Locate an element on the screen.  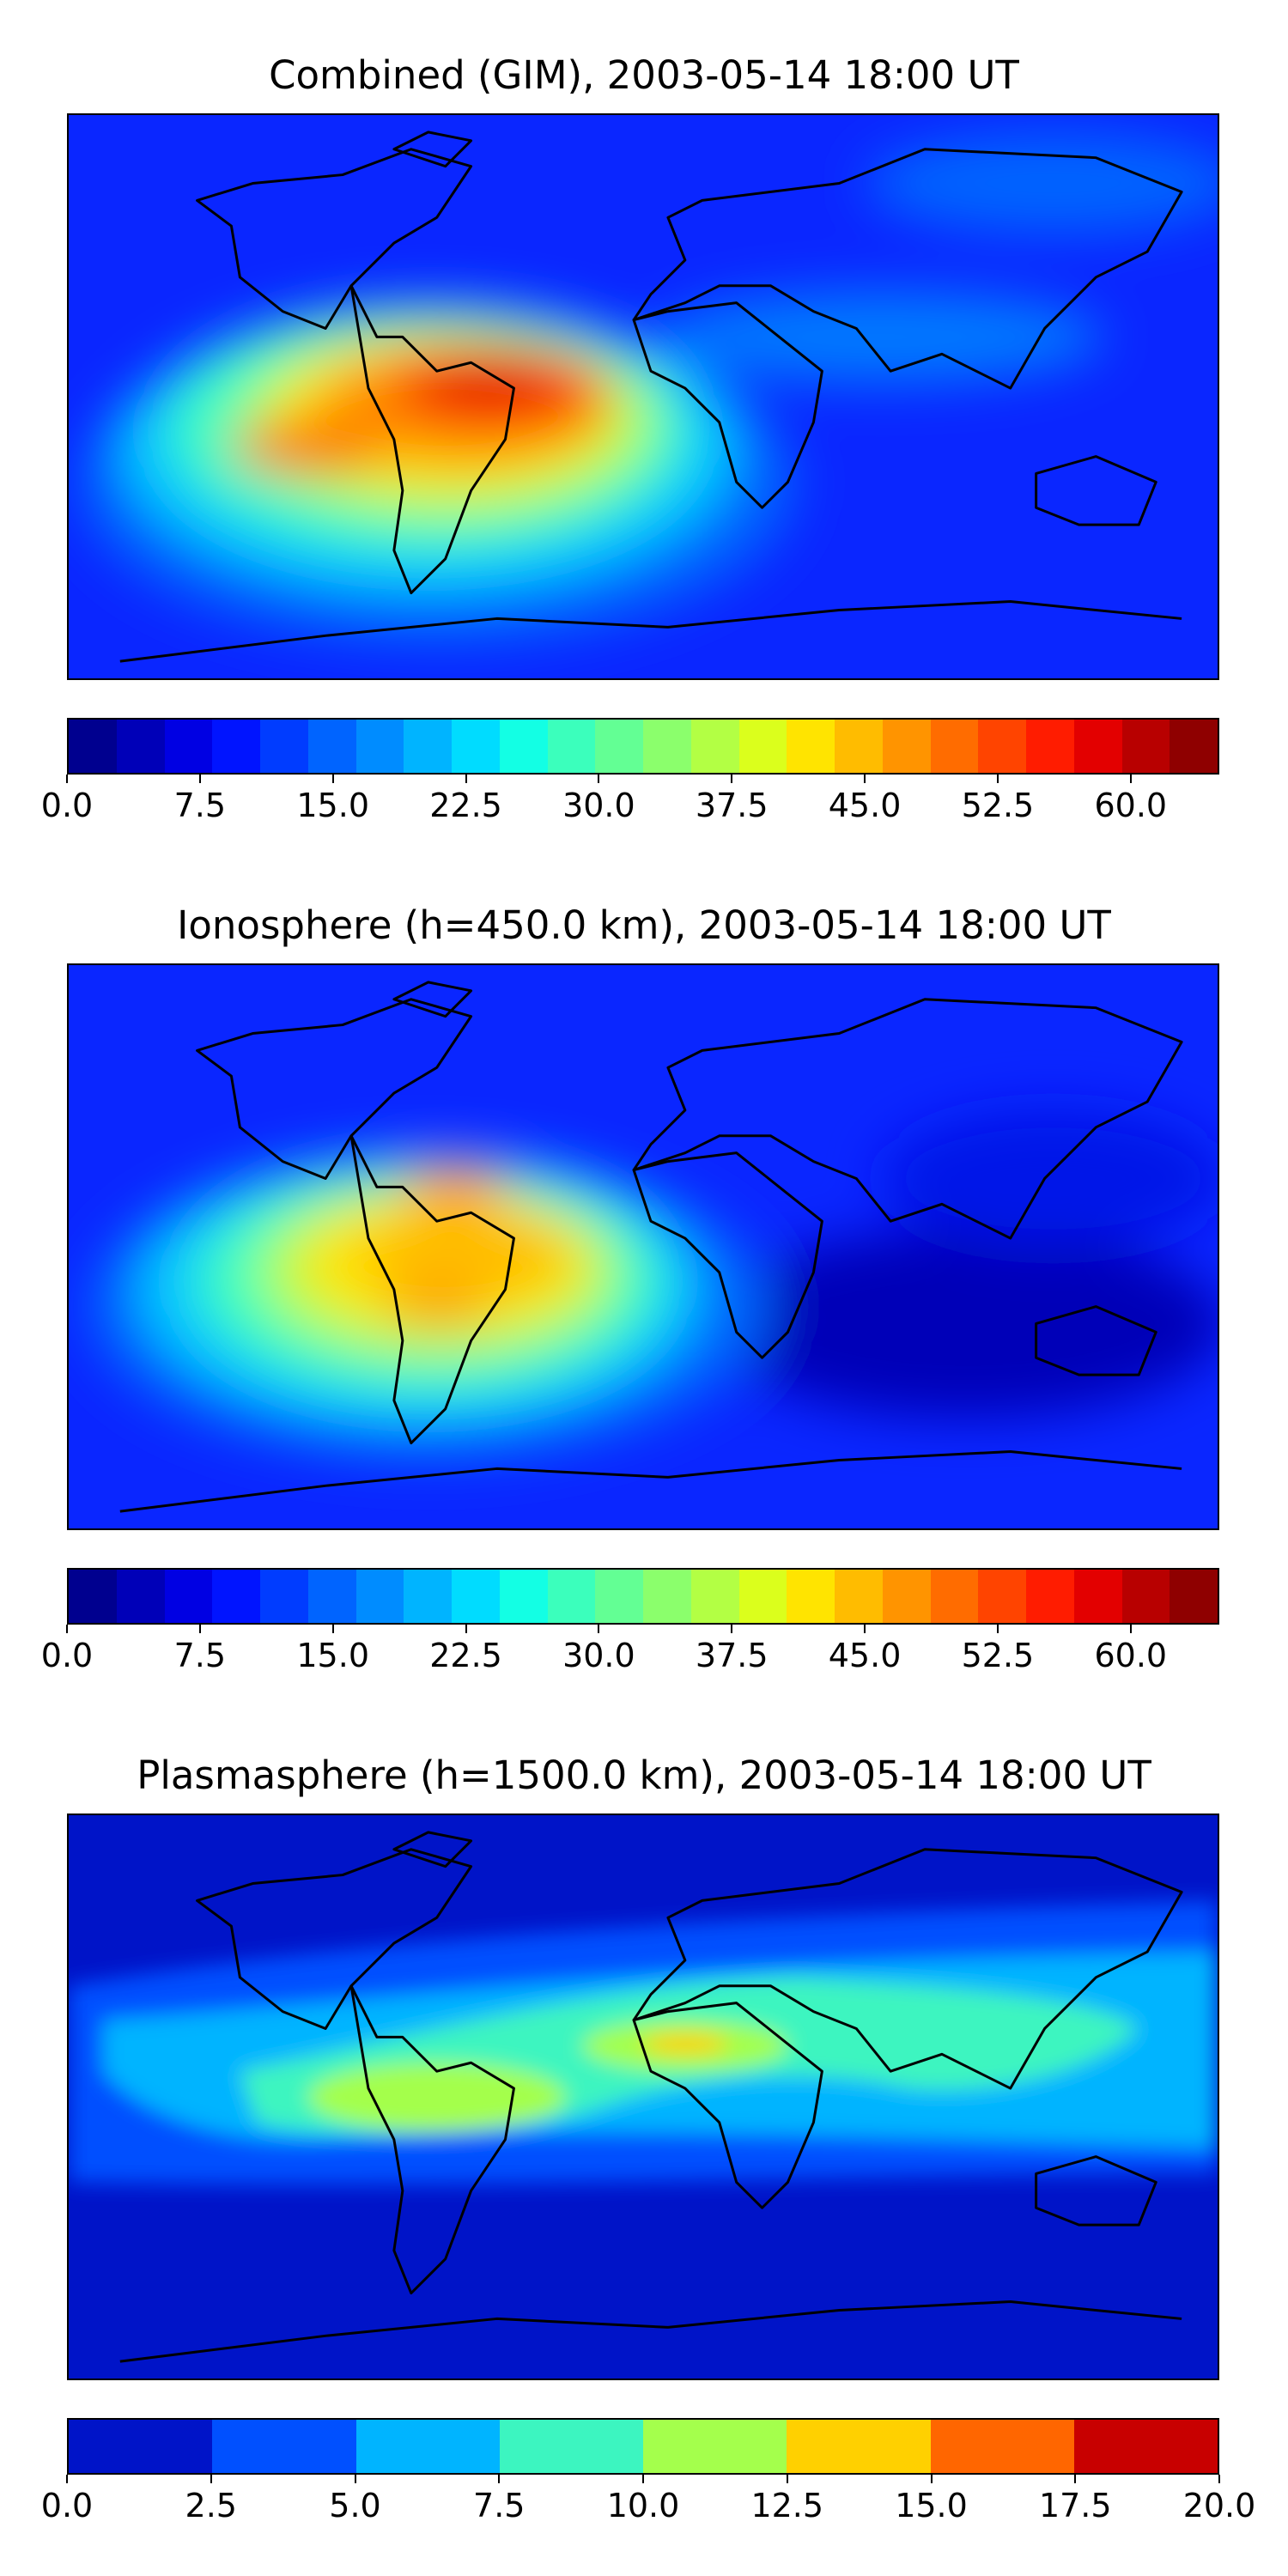
panel-2-colorbar is located at coordinates (643, 1597).